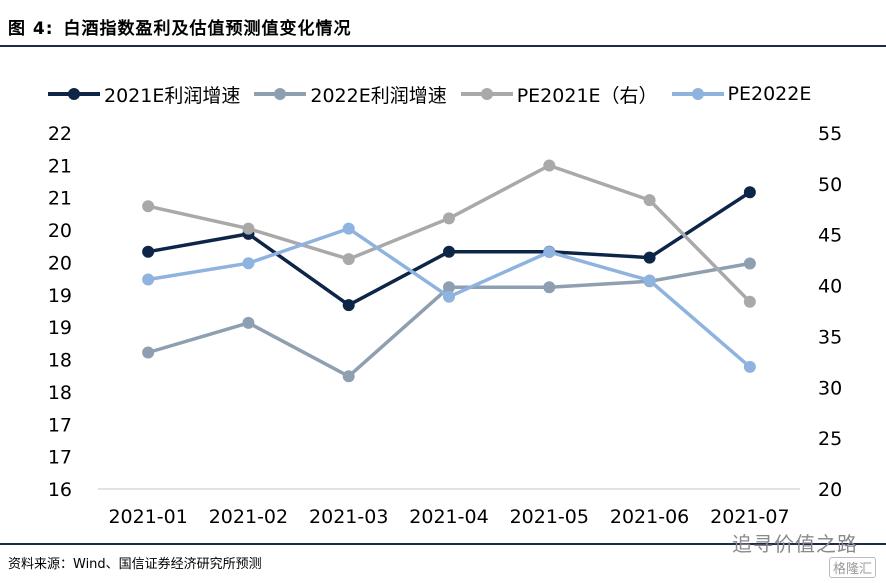  What do you see at coordinates (74, 94) in the screenshot?
I see `legend-swatch-2021e-profit` at bounding box center [74, 94].